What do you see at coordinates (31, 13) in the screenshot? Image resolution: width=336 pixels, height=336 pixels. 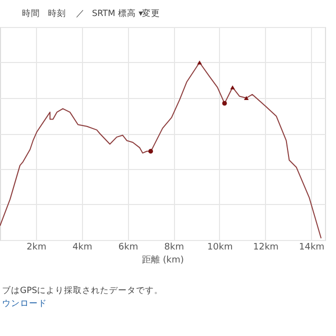 I see `text: 時間` at bounding box center [31, 13].